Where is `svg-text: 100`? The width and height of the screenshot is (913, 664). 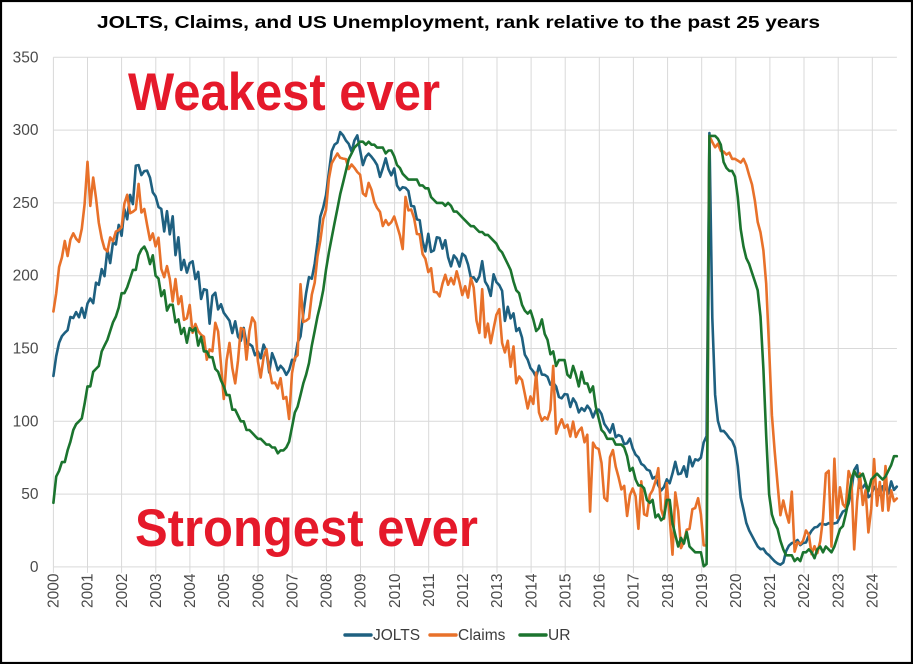 svg-text: 100 is located at coordinates (26, 421).